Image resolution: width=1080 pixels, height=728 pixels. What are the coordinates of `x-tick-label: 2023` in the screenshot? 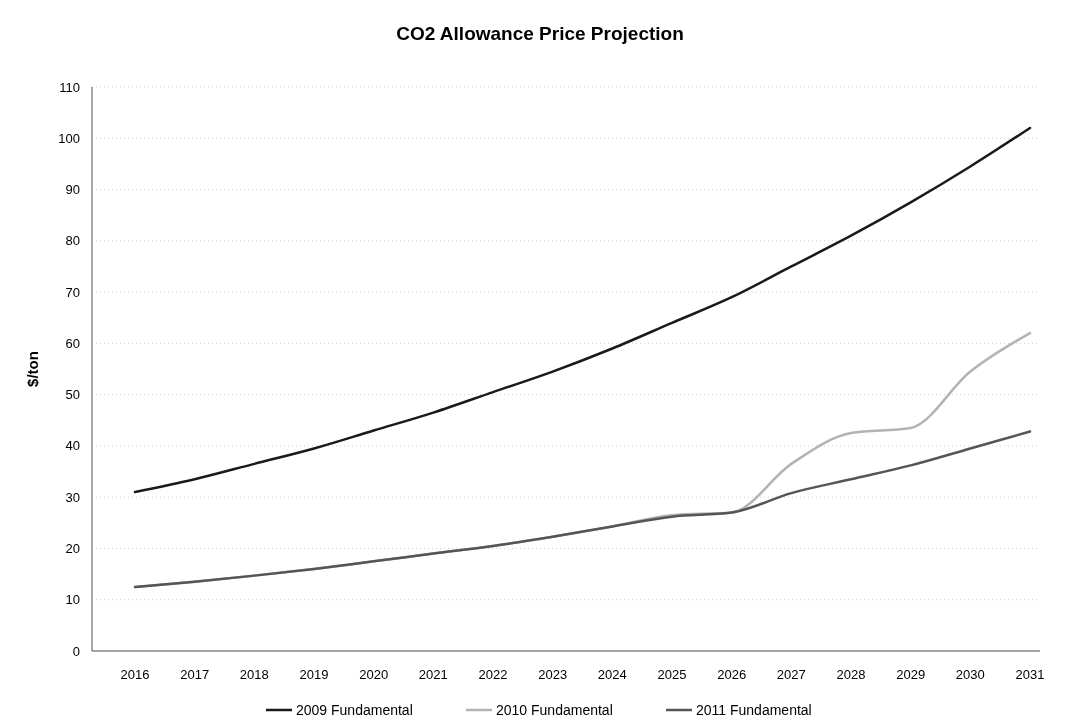 It's located at (553, 674).